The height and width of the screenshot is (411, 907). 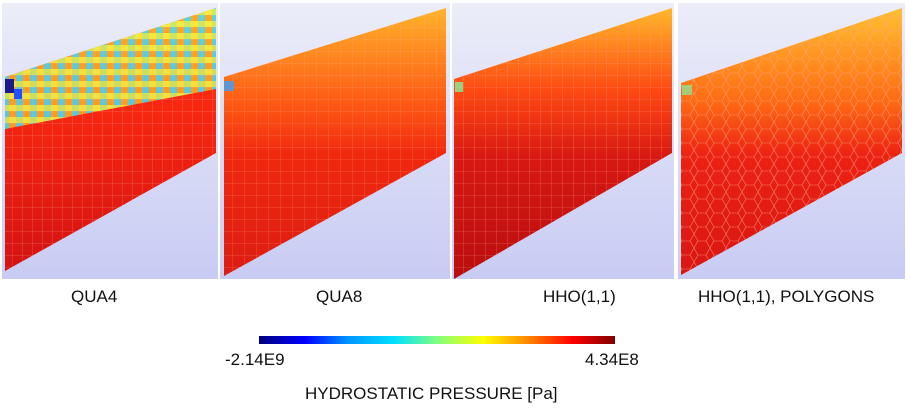 I want to click on label-qua4: QUA4, so click(x=94, y=296).